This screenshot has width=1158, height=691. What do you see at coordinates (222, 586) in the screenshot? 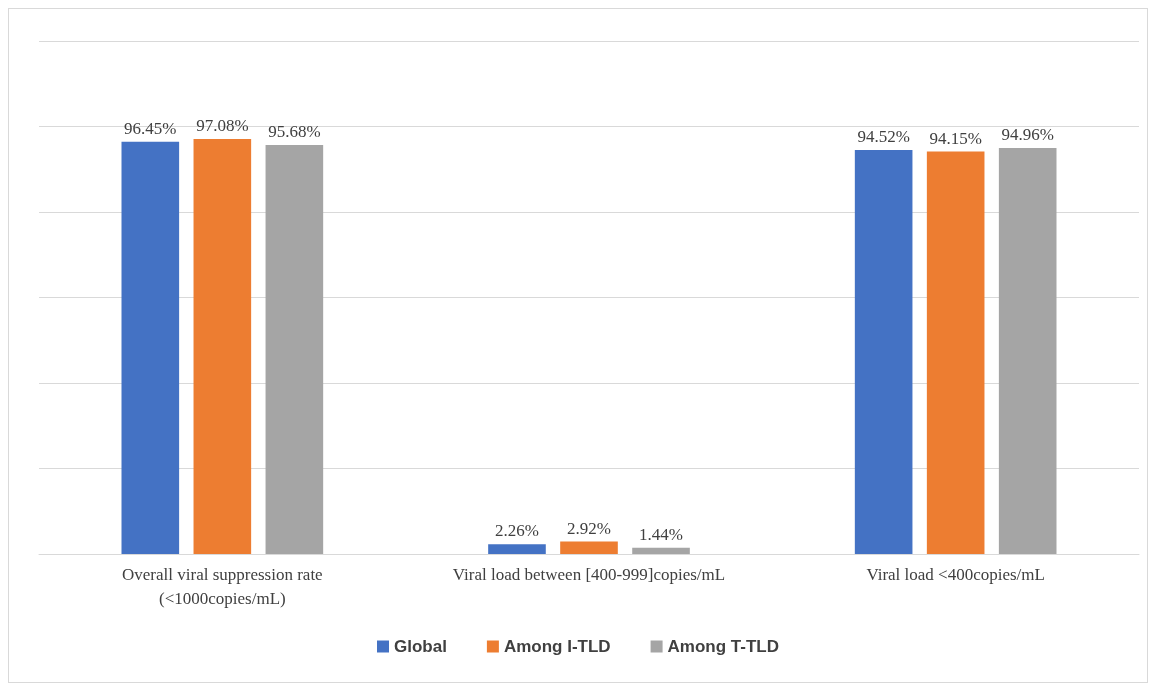
I see `x-tick-label: Overall viral suppression rate (<1000copies/mL)` at bounding box center [222, 586].